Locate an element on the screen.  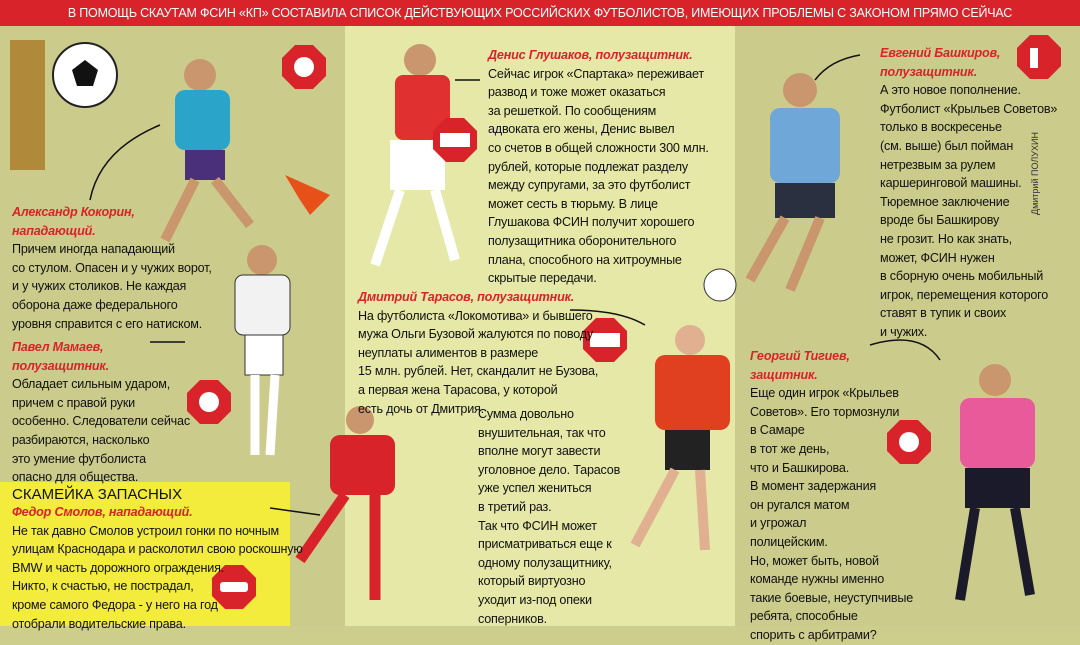
text-line: Сейчас игрок «Спартака» переживает is located at coordinates (596, 73).